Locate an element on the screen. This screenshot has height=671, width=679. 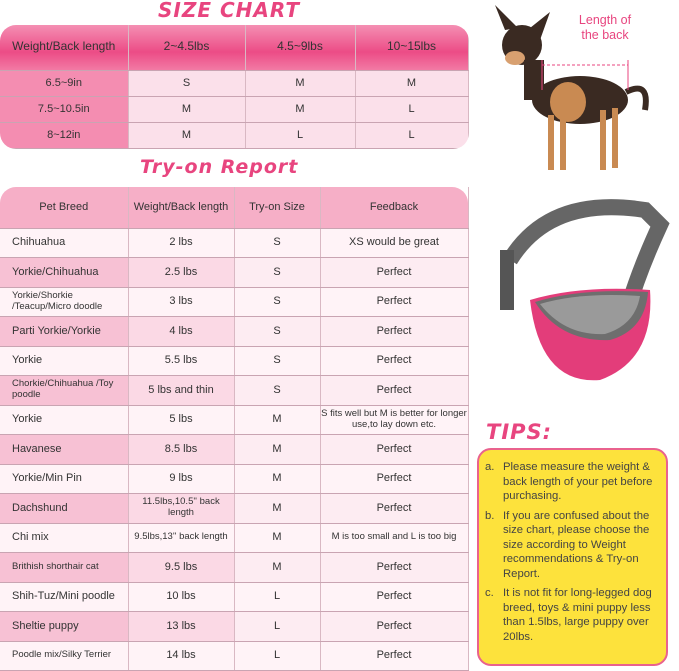
table-cell: 6.5~9in is located at coordinates (64, 83).